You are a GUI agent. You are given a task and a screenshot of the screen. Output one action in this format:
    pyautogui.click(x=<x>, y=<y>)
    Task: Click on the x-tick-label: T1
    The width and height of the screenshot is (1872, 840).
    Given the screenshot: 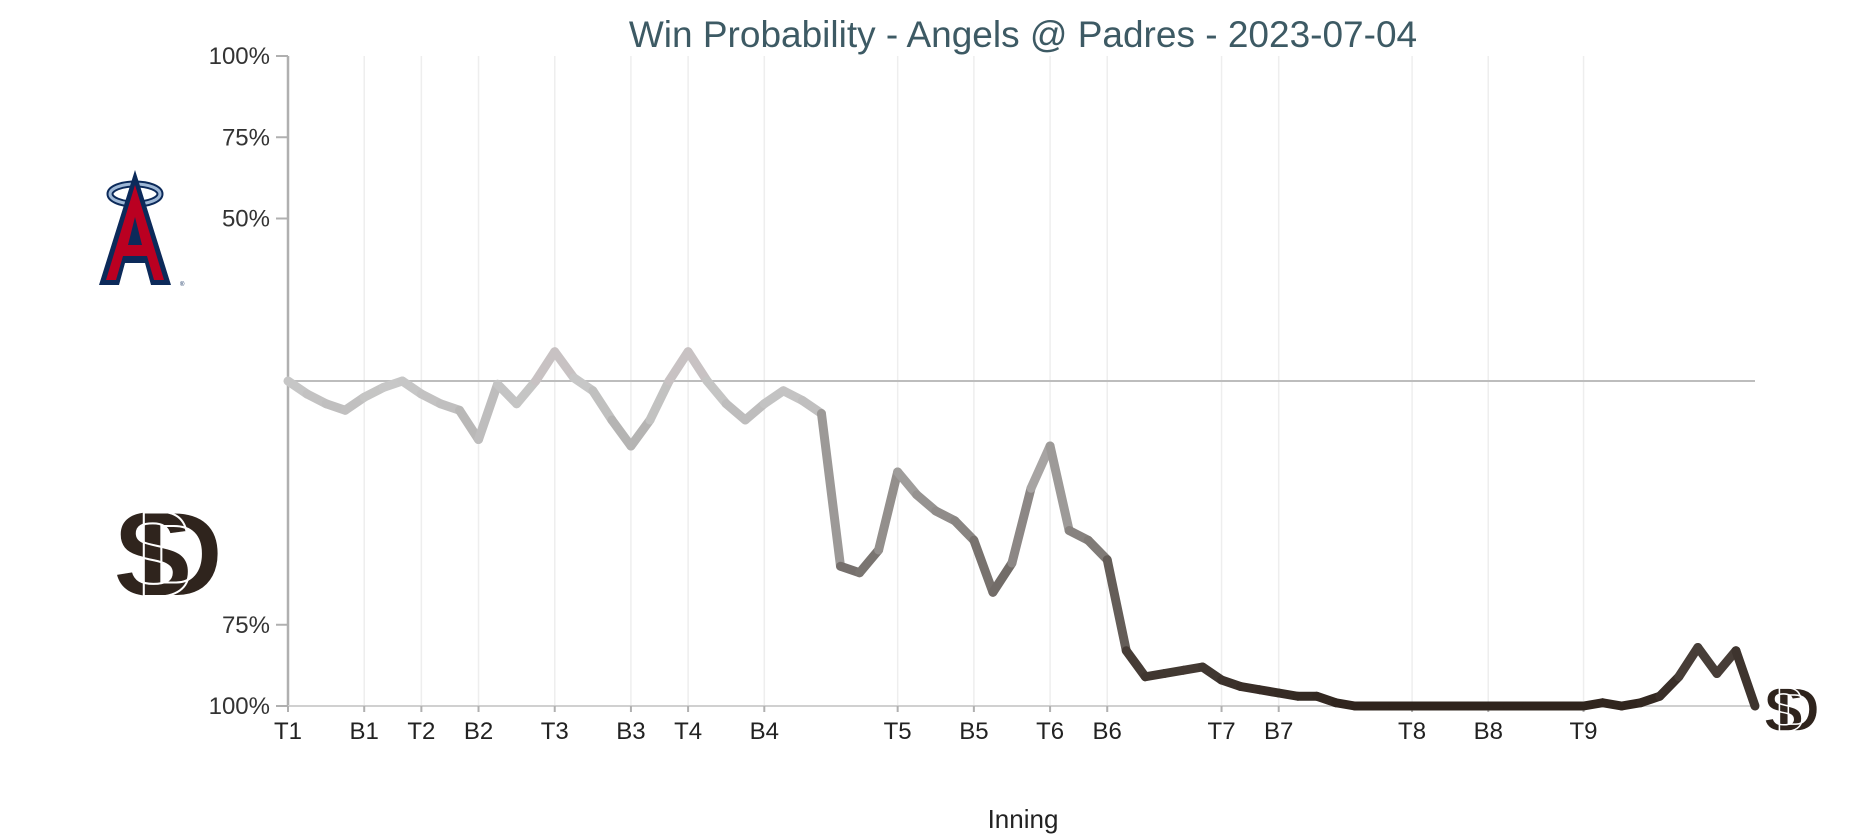 What is the action you would take?
    pyautogui.click(x=288, y=731)
    